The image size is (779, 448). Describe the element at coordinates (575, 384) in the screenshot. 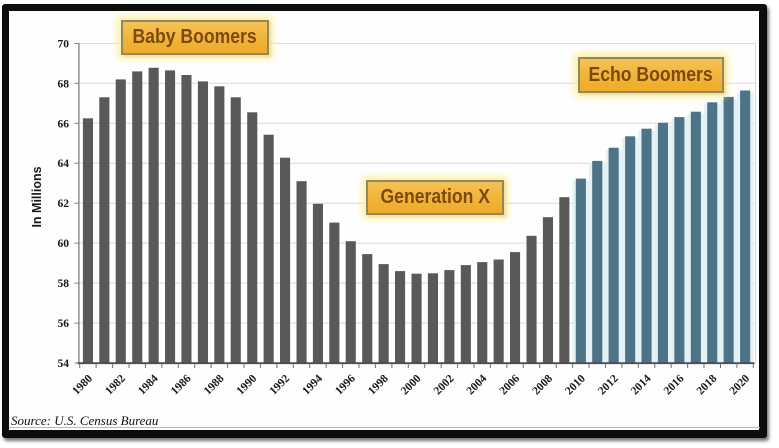

I see `svg-text: 2010` at that location.